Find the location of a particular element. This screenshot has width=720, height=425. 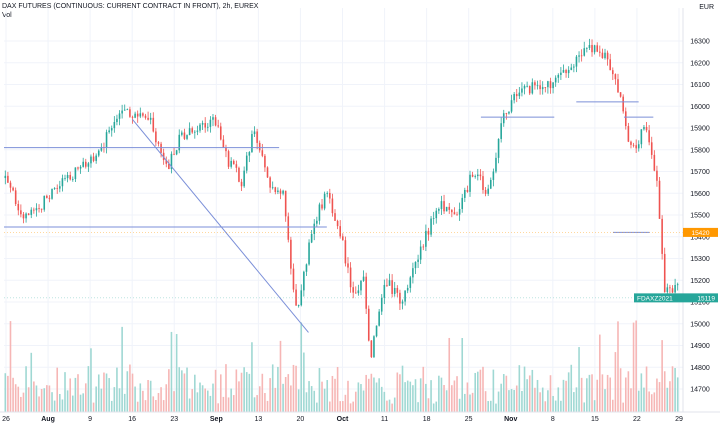

price-tick-label: 14800 is located at coordinates (700, 368).